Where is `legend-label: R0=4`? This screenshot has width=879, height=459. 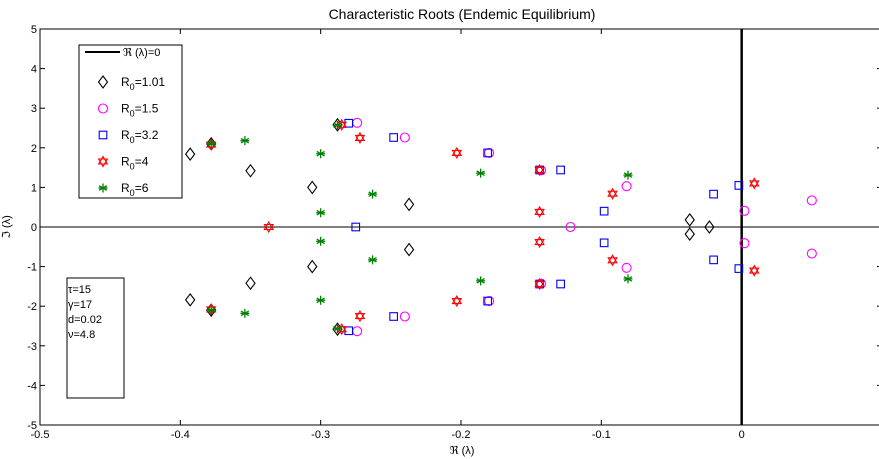 legend-label: R0=4 is located at coordinates (135, 163).